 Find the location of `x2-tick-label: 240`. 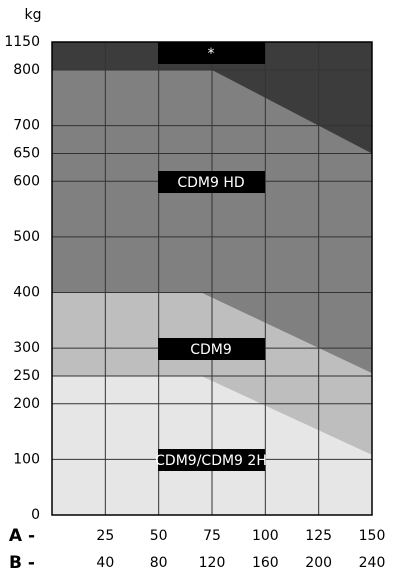

x2-tick-label: 240 is located at coordinates (372, 563).